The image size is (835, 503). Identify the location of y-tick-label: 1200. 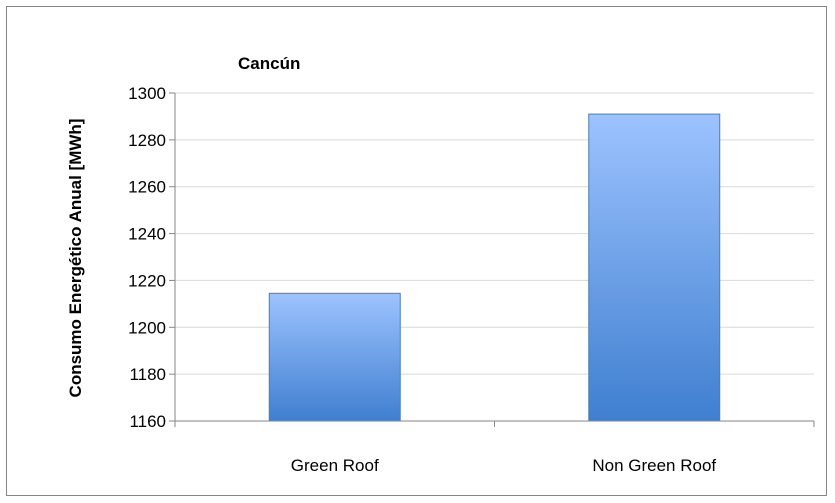
(147, 327).